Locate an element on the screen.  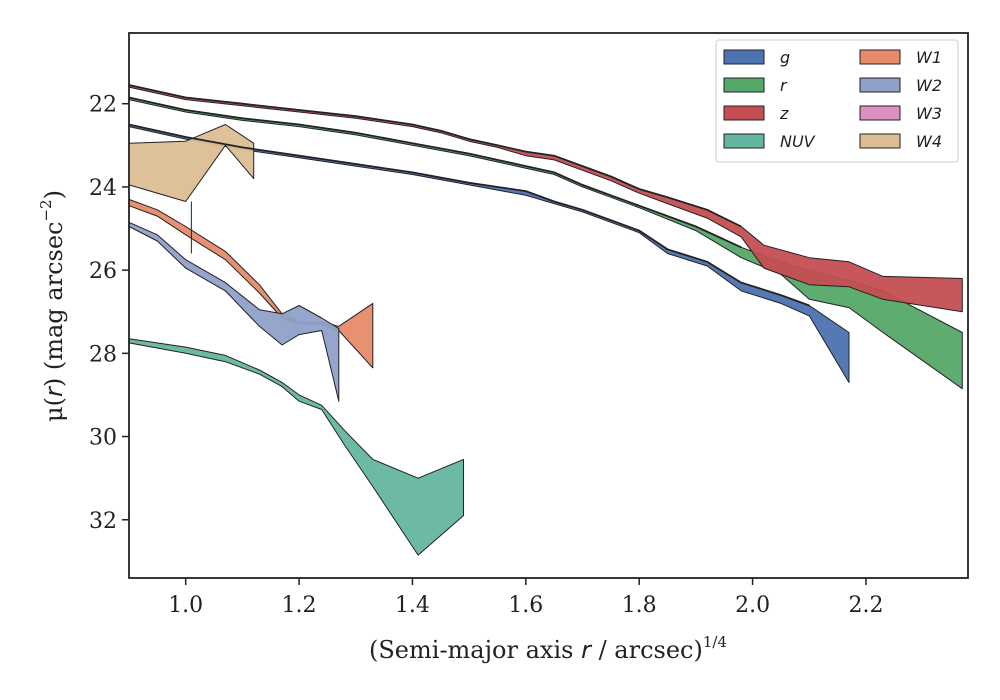
legend-label-g: g is located at coordinates (785, 57).